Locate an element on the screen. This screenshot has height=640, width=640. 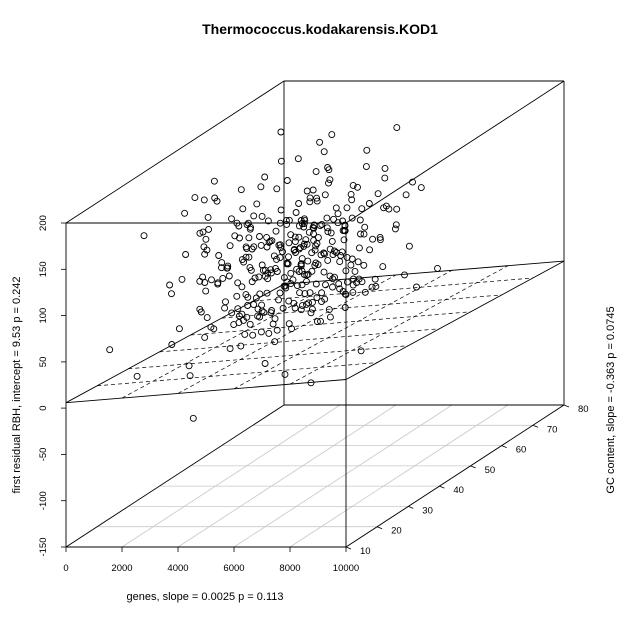
x-axis-label: genes, slope = 0.0025 p = 0.113 is located at coordinates (205, 597).